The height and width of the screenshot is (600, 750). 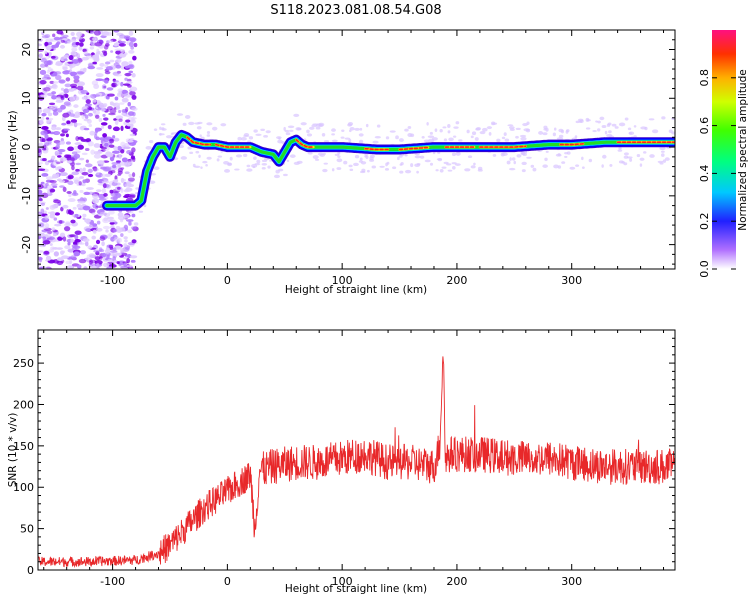 What do you see at coordinates (26, 98) in the screenshot?
I see `y-tick-label: 10` at bounding box center [26, 98].